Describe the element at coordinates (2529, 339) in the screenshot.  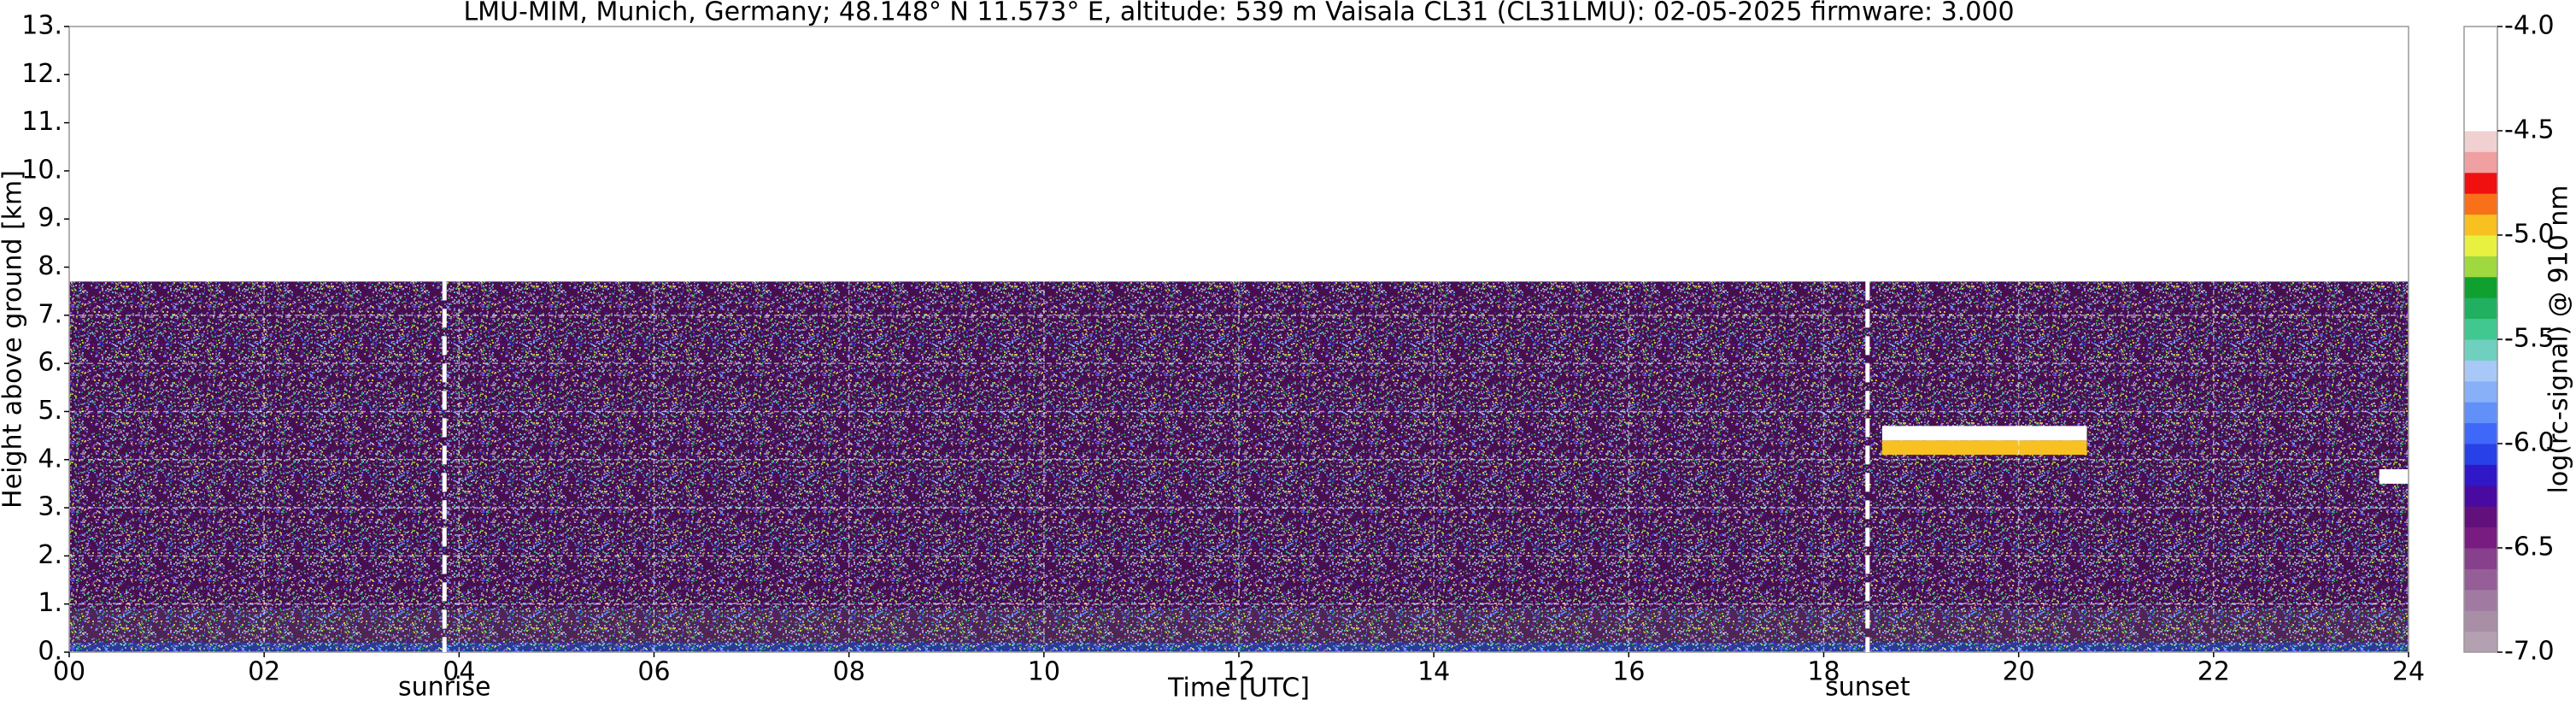
I see `colorbar-tick-label: -5.5` at that location.